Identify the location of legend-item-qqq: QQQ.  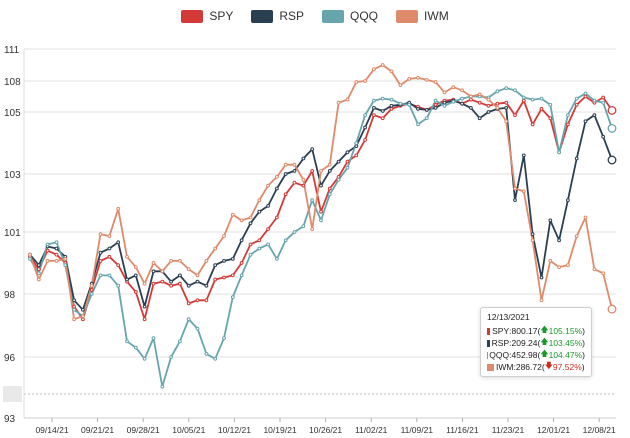
(350, 16).